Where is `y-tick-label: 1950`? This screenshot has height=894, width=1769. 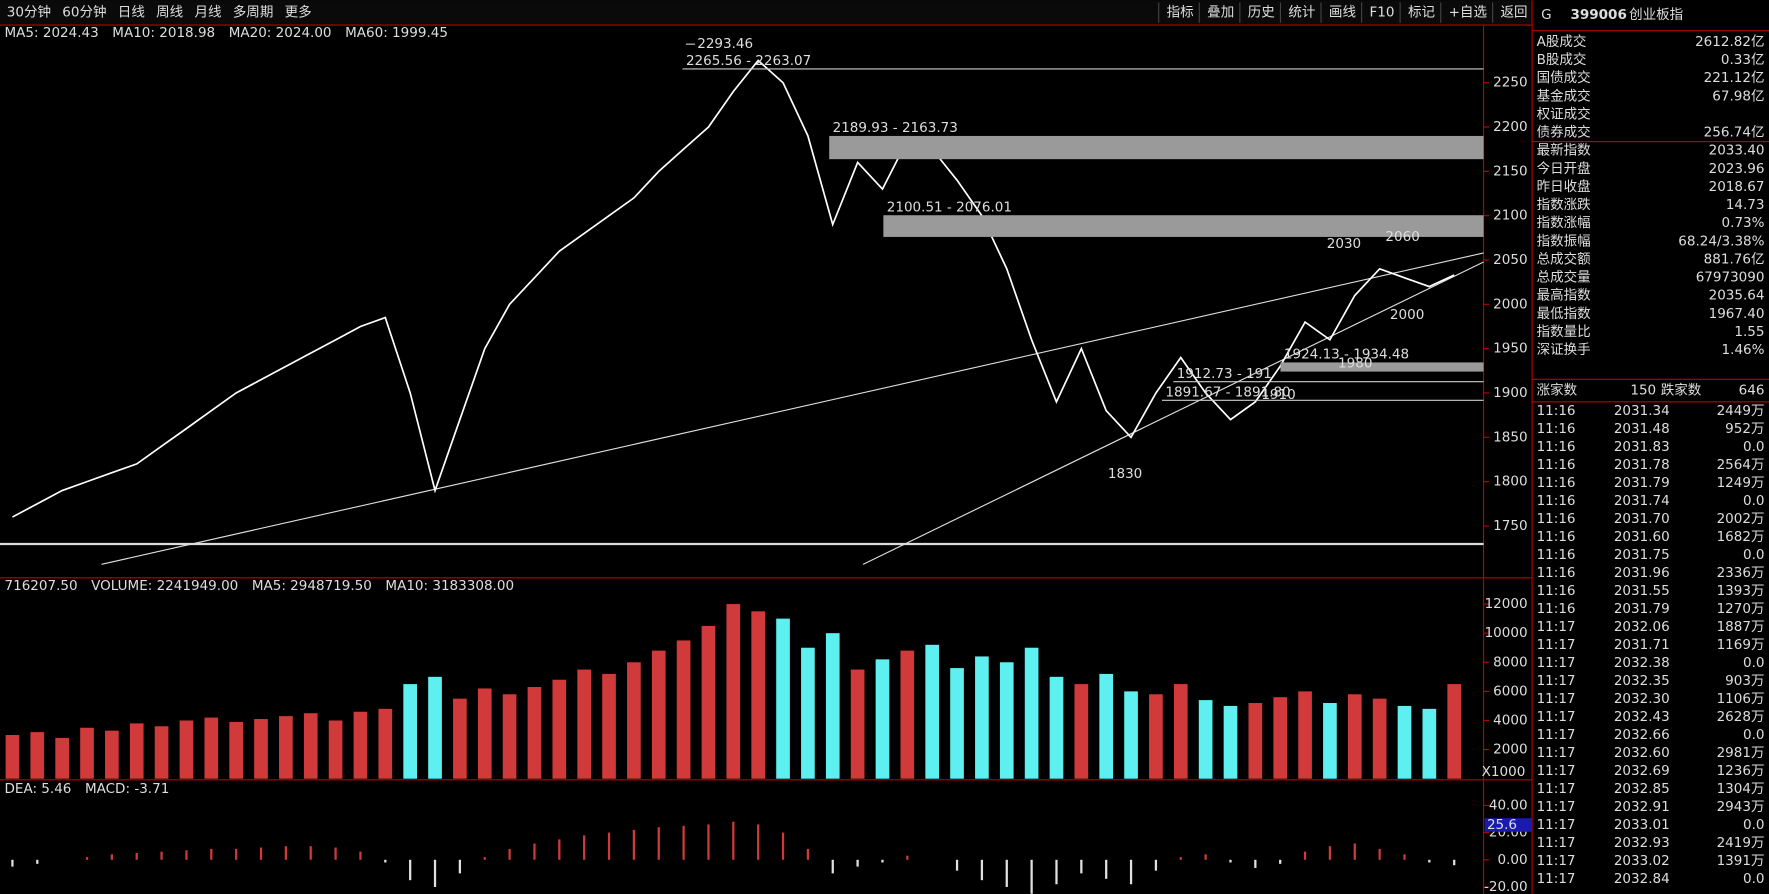 y-tick-label: 1950 is located at coordinates (1510, 349).